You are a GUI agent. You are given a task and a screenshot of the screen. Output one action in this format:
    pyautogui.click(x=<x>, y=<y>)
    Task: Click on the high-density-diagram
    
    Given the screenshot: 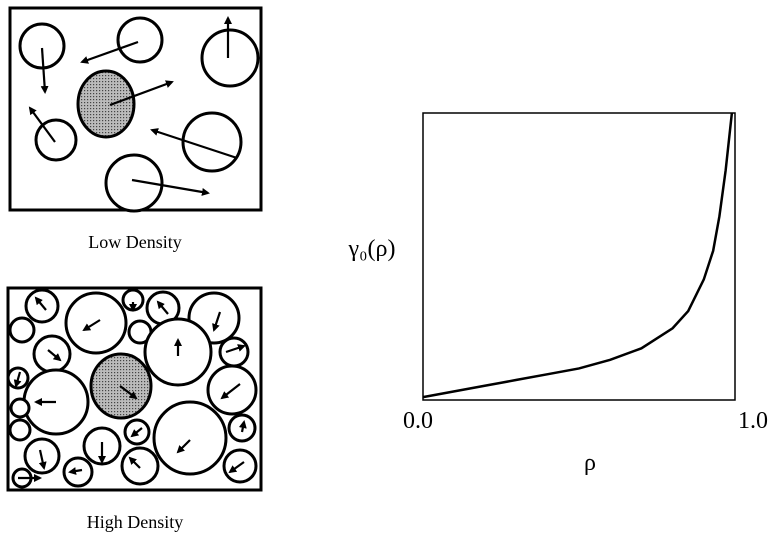 What is the action you would take?
    pyautogui.click(x=134, y=389)
    